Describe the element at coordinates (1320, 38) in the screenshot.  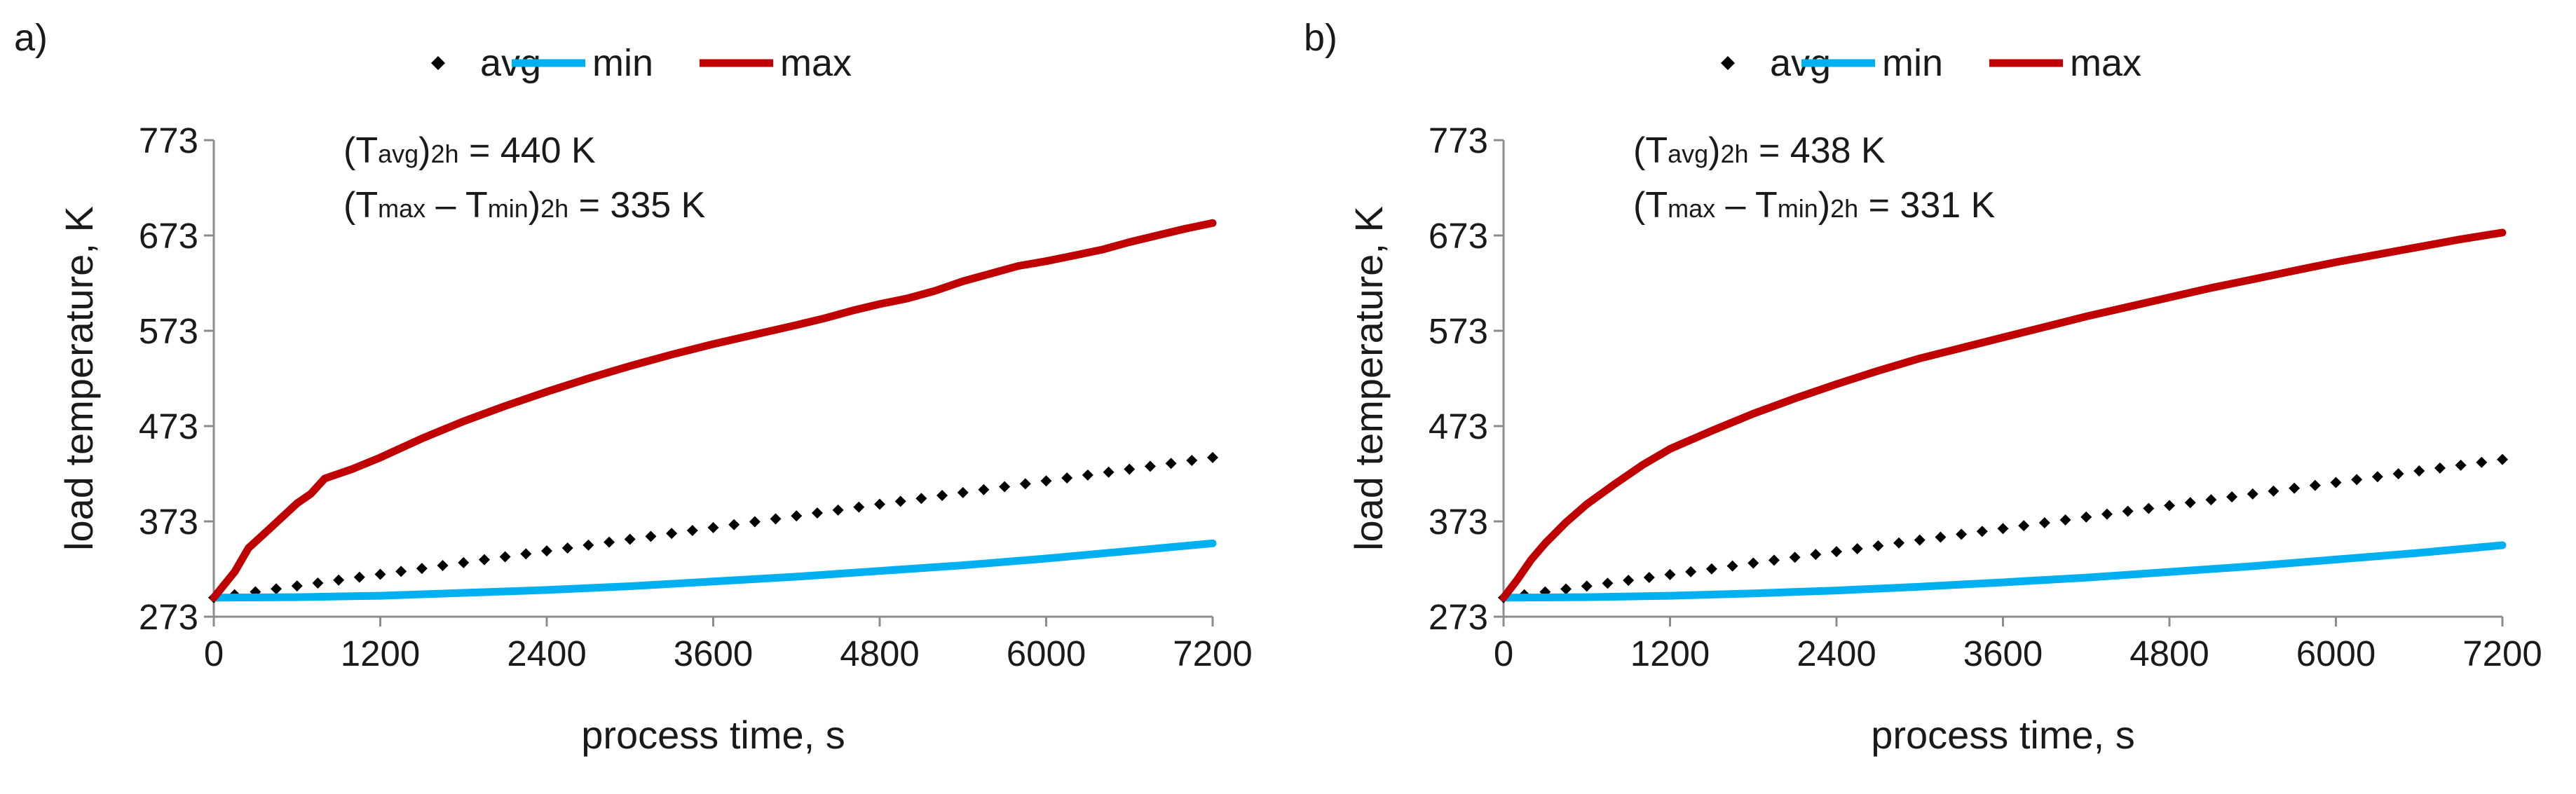
I see `panel-label: b)` at that location.